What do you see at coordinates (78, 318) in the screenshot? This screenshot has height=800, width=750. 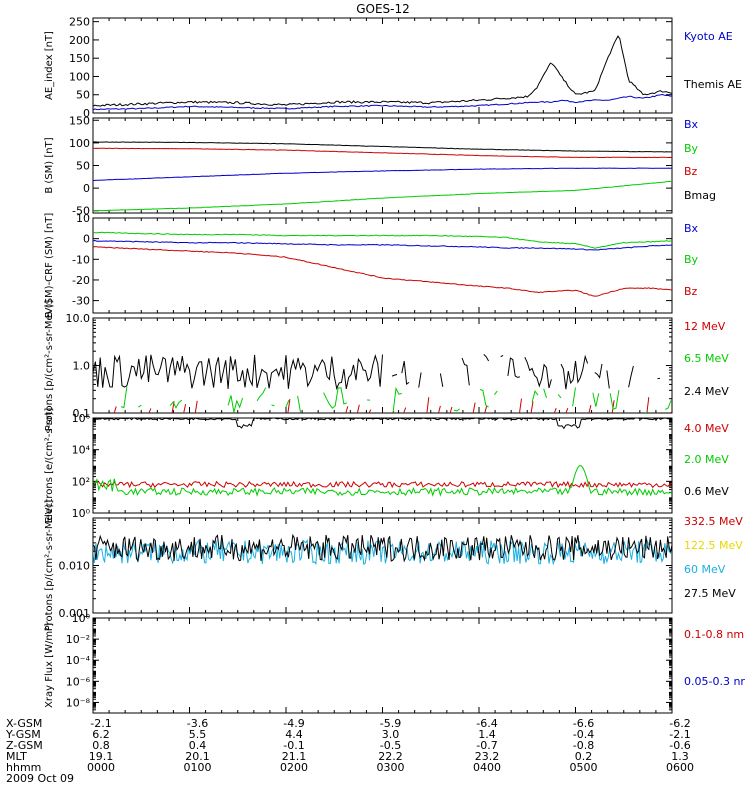 I see `y-tick-label: 10.0` at bounding box center [78, 318].